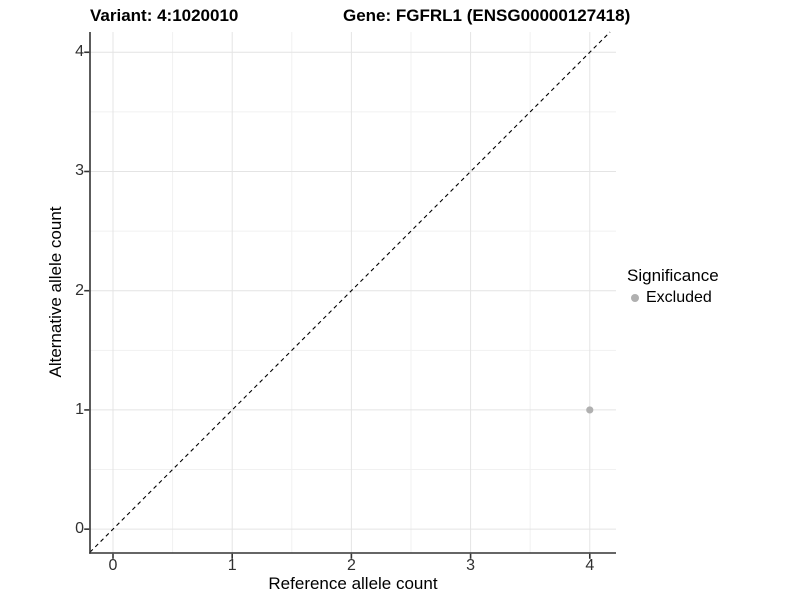 This screenshot has height=600, width=800. Describe the element at coordinates (351, 565) in the screenshot. I see `x-tick-label: 2` at that location.